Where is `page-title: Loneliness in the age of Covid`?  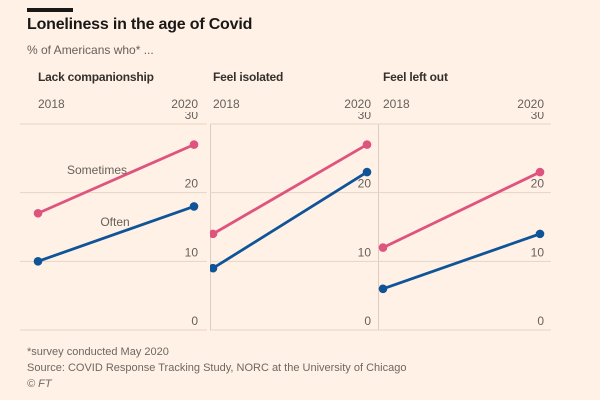 page-title: Loneliness in the age of Covid is located at coordinates (140, 24).